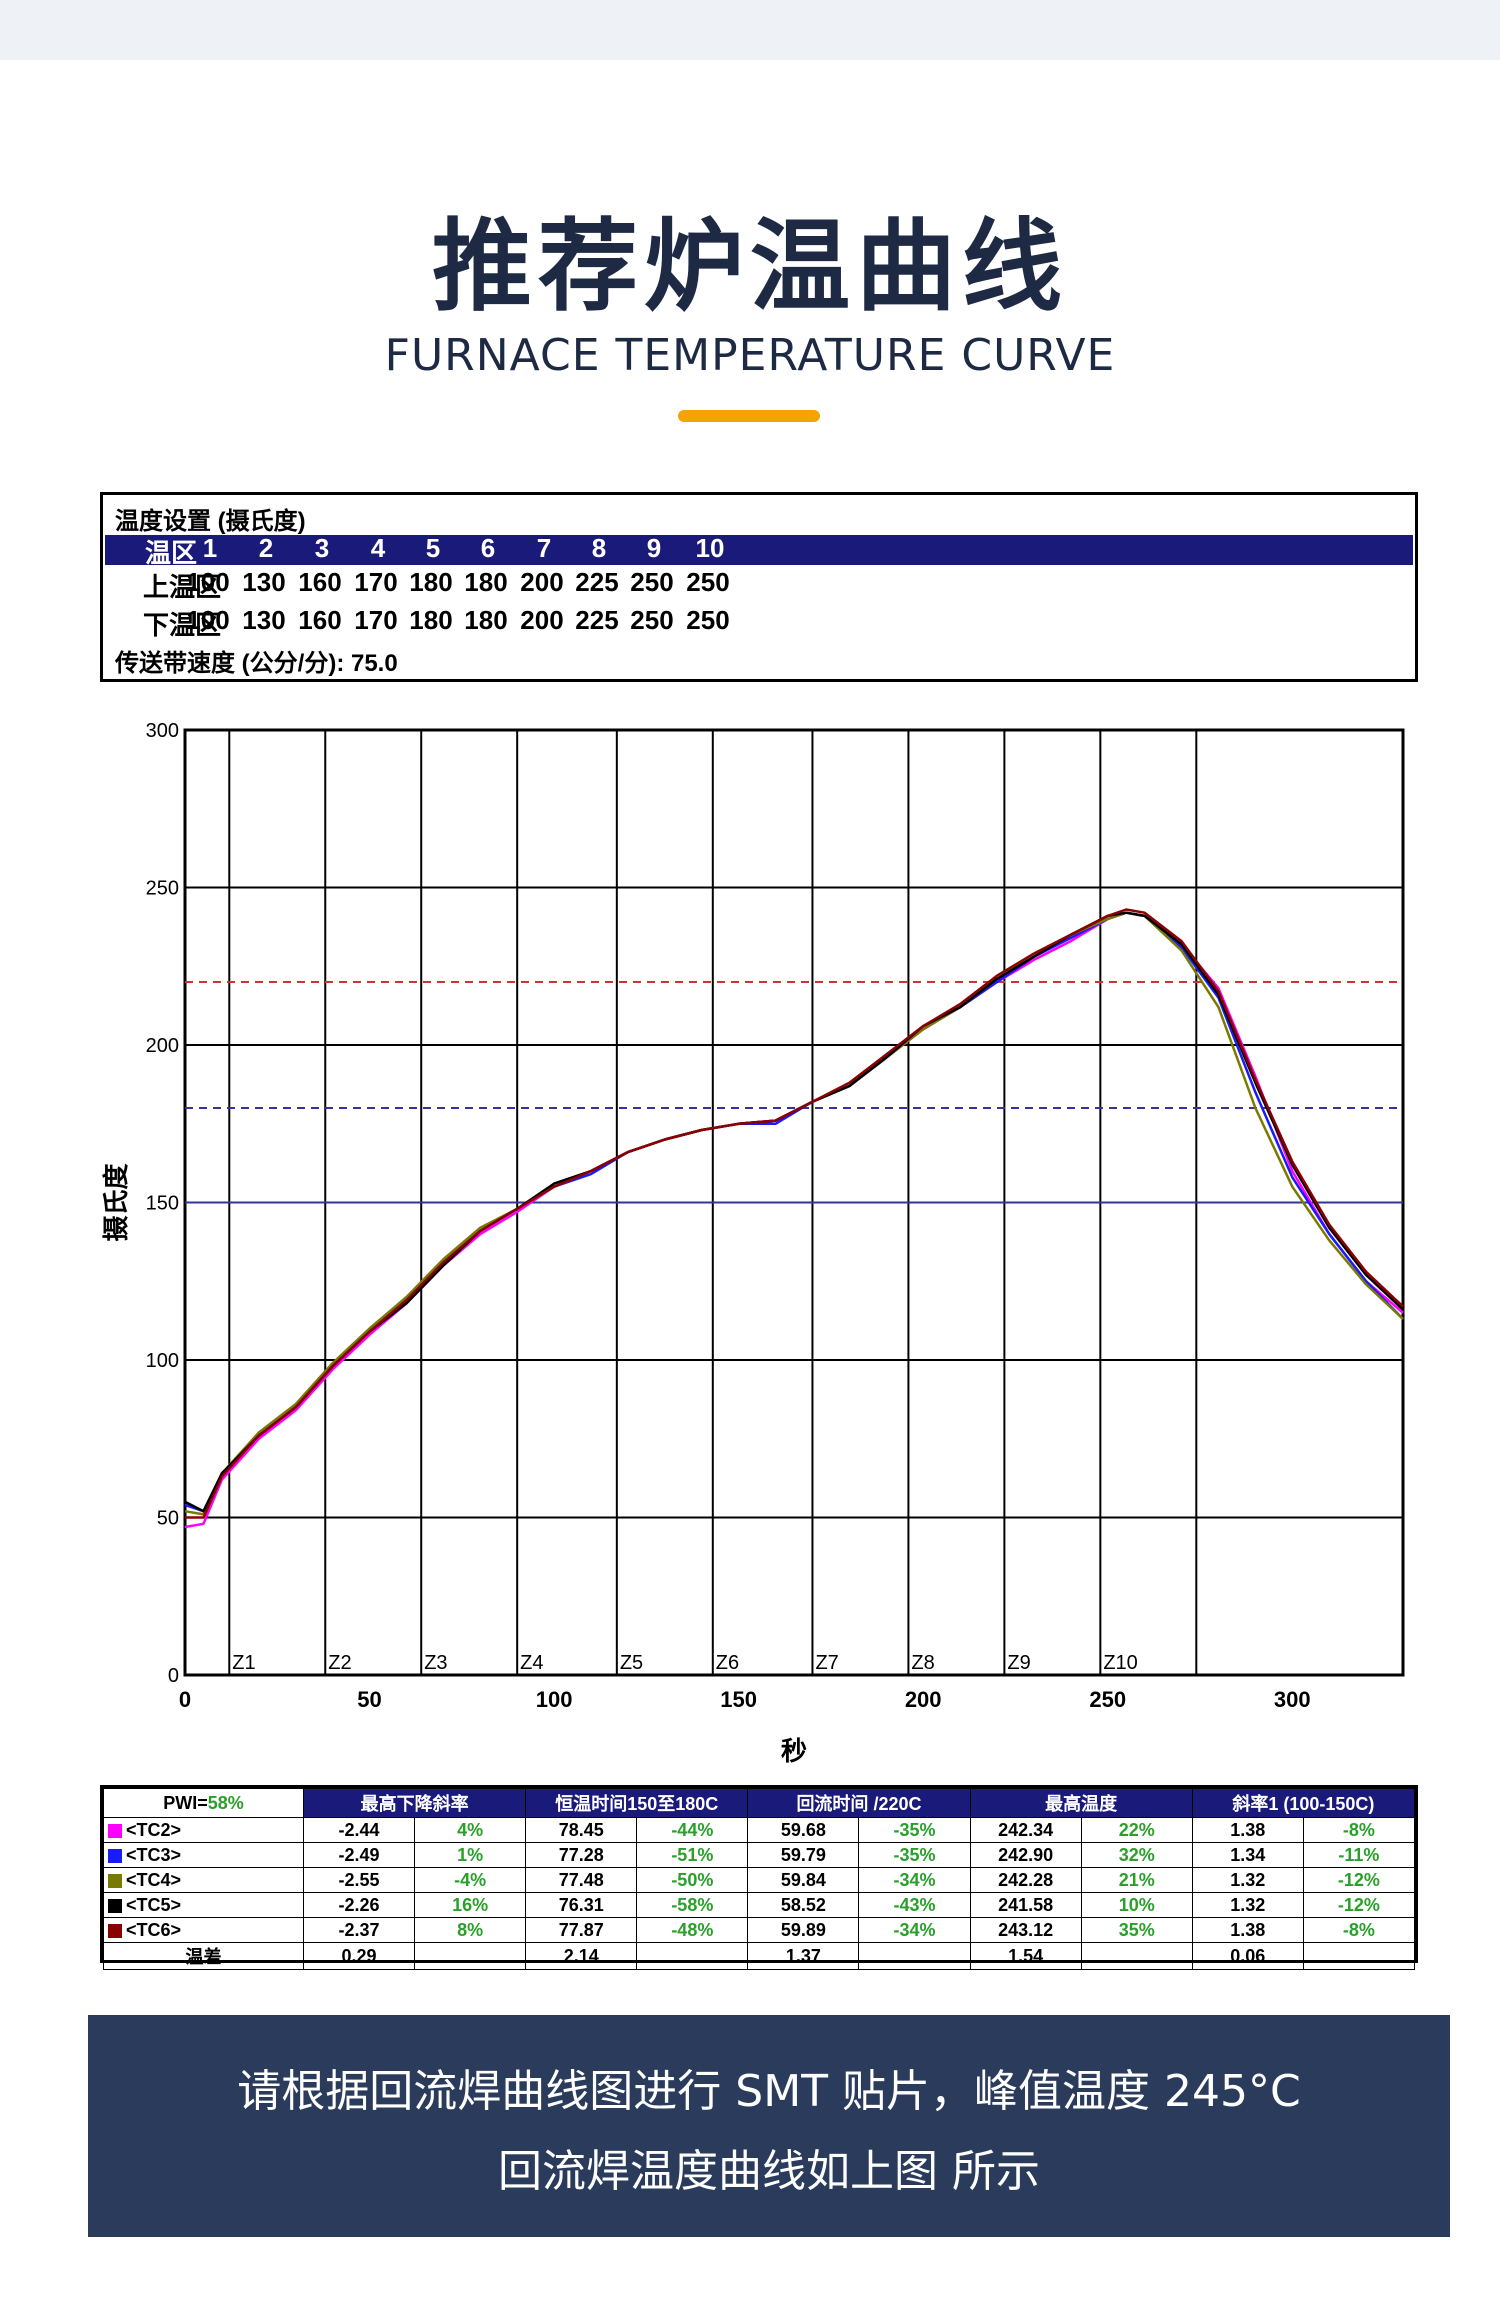 This screenshot has width=1500, height=2322. What do you see at coordinates (1359, 1905) in the screenshot?
I see `stats-percent: -12%` at bounding box center [1359, 1905].